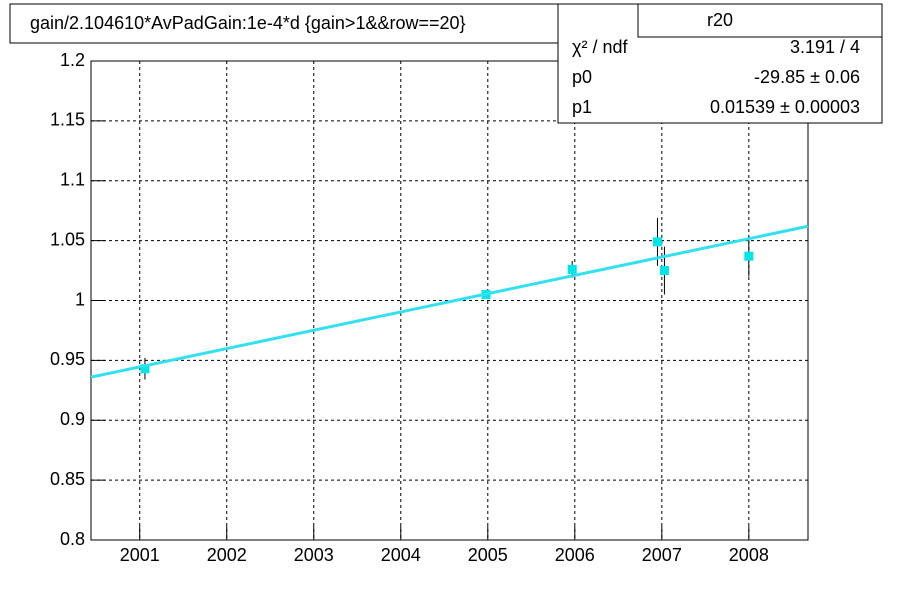  Describe the element at coordinates (825, 47) in the screenshot. I see `stats-value: 3.191 / 4` at that location.